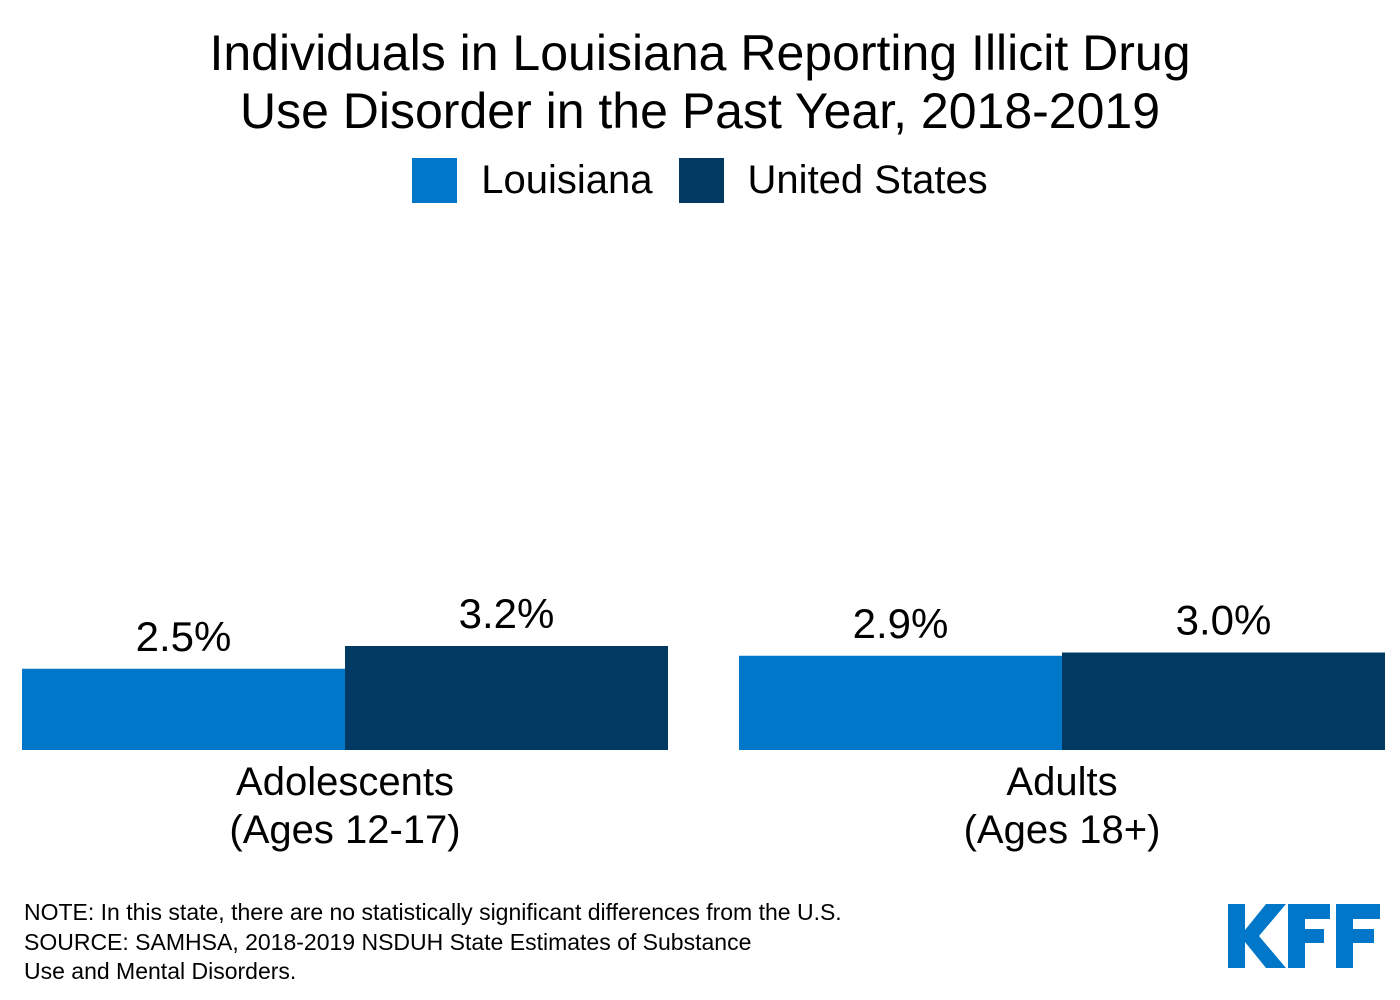 The height and width of the screenshot is (1000, 1400). What do you see at coordinates (1062, 830) in the screenshot?
I see `category-label-2-line-2: (Ages 18+)` at bounding box center [1062, 830].